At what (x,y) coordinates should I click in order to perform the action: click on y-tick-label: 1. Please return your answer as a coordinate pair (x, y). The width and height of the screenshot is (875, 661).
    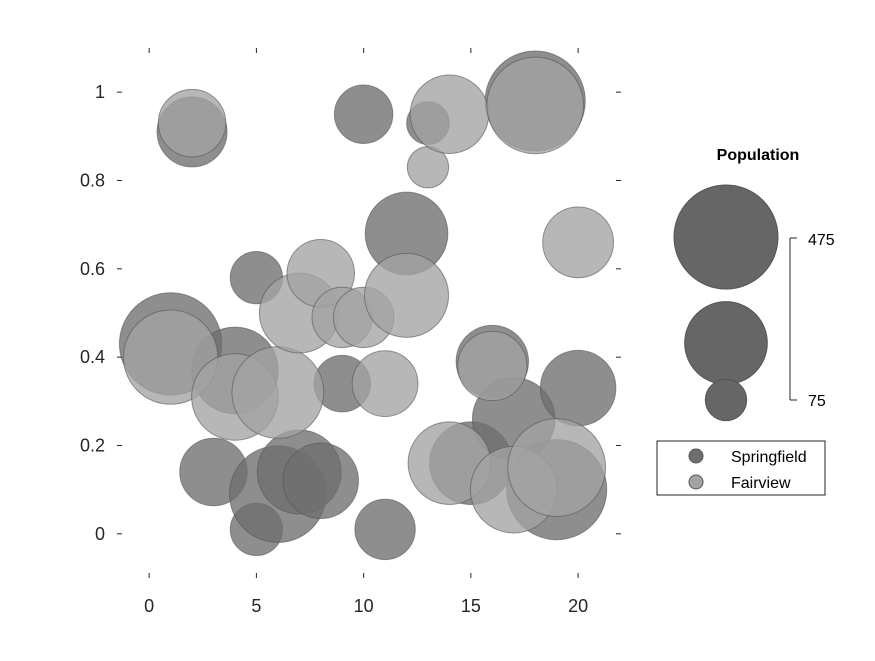
    Looking at the image, I should click on (100, 92).